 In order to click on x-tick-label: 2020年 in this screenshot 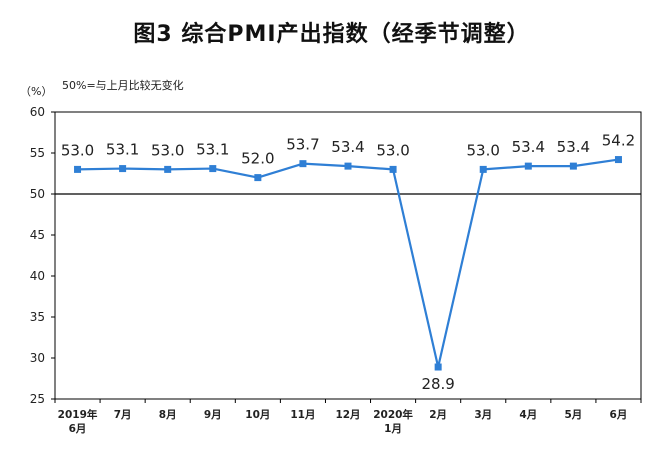, I will do `click(393, 414)`.